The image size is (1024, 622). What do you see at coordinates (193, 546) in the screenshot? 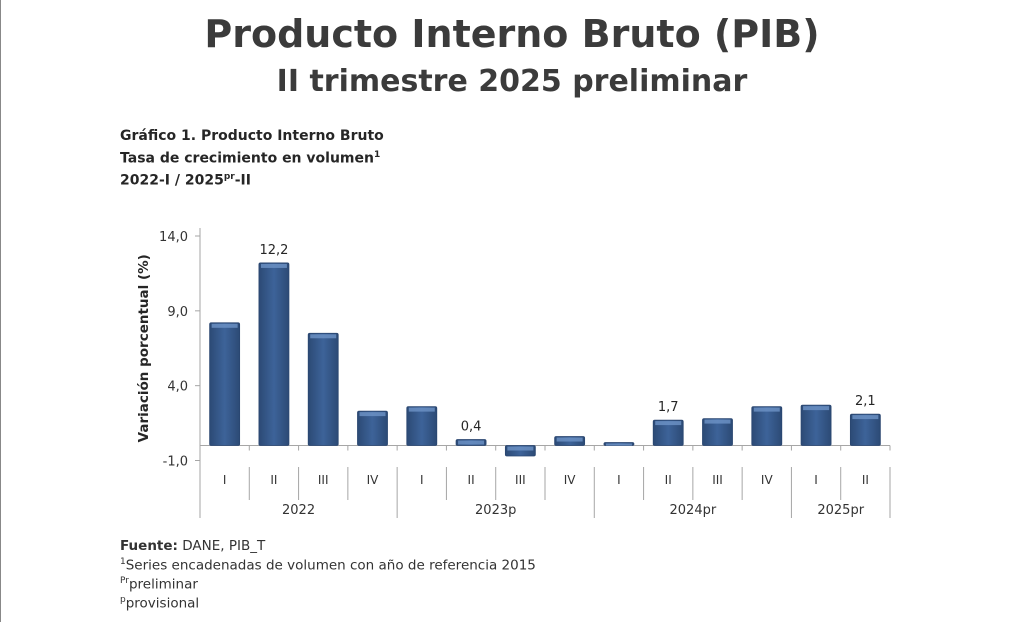
I see `source-note: Fuente: DANE, PIB_T` at bounding box center [193, 546].